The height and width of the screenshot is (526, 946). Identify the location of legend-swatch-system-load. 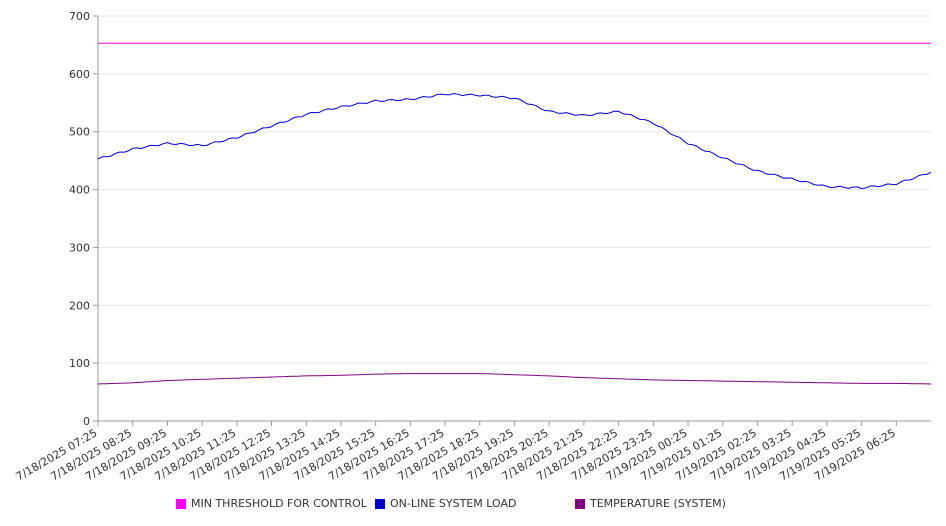
(380, 503).